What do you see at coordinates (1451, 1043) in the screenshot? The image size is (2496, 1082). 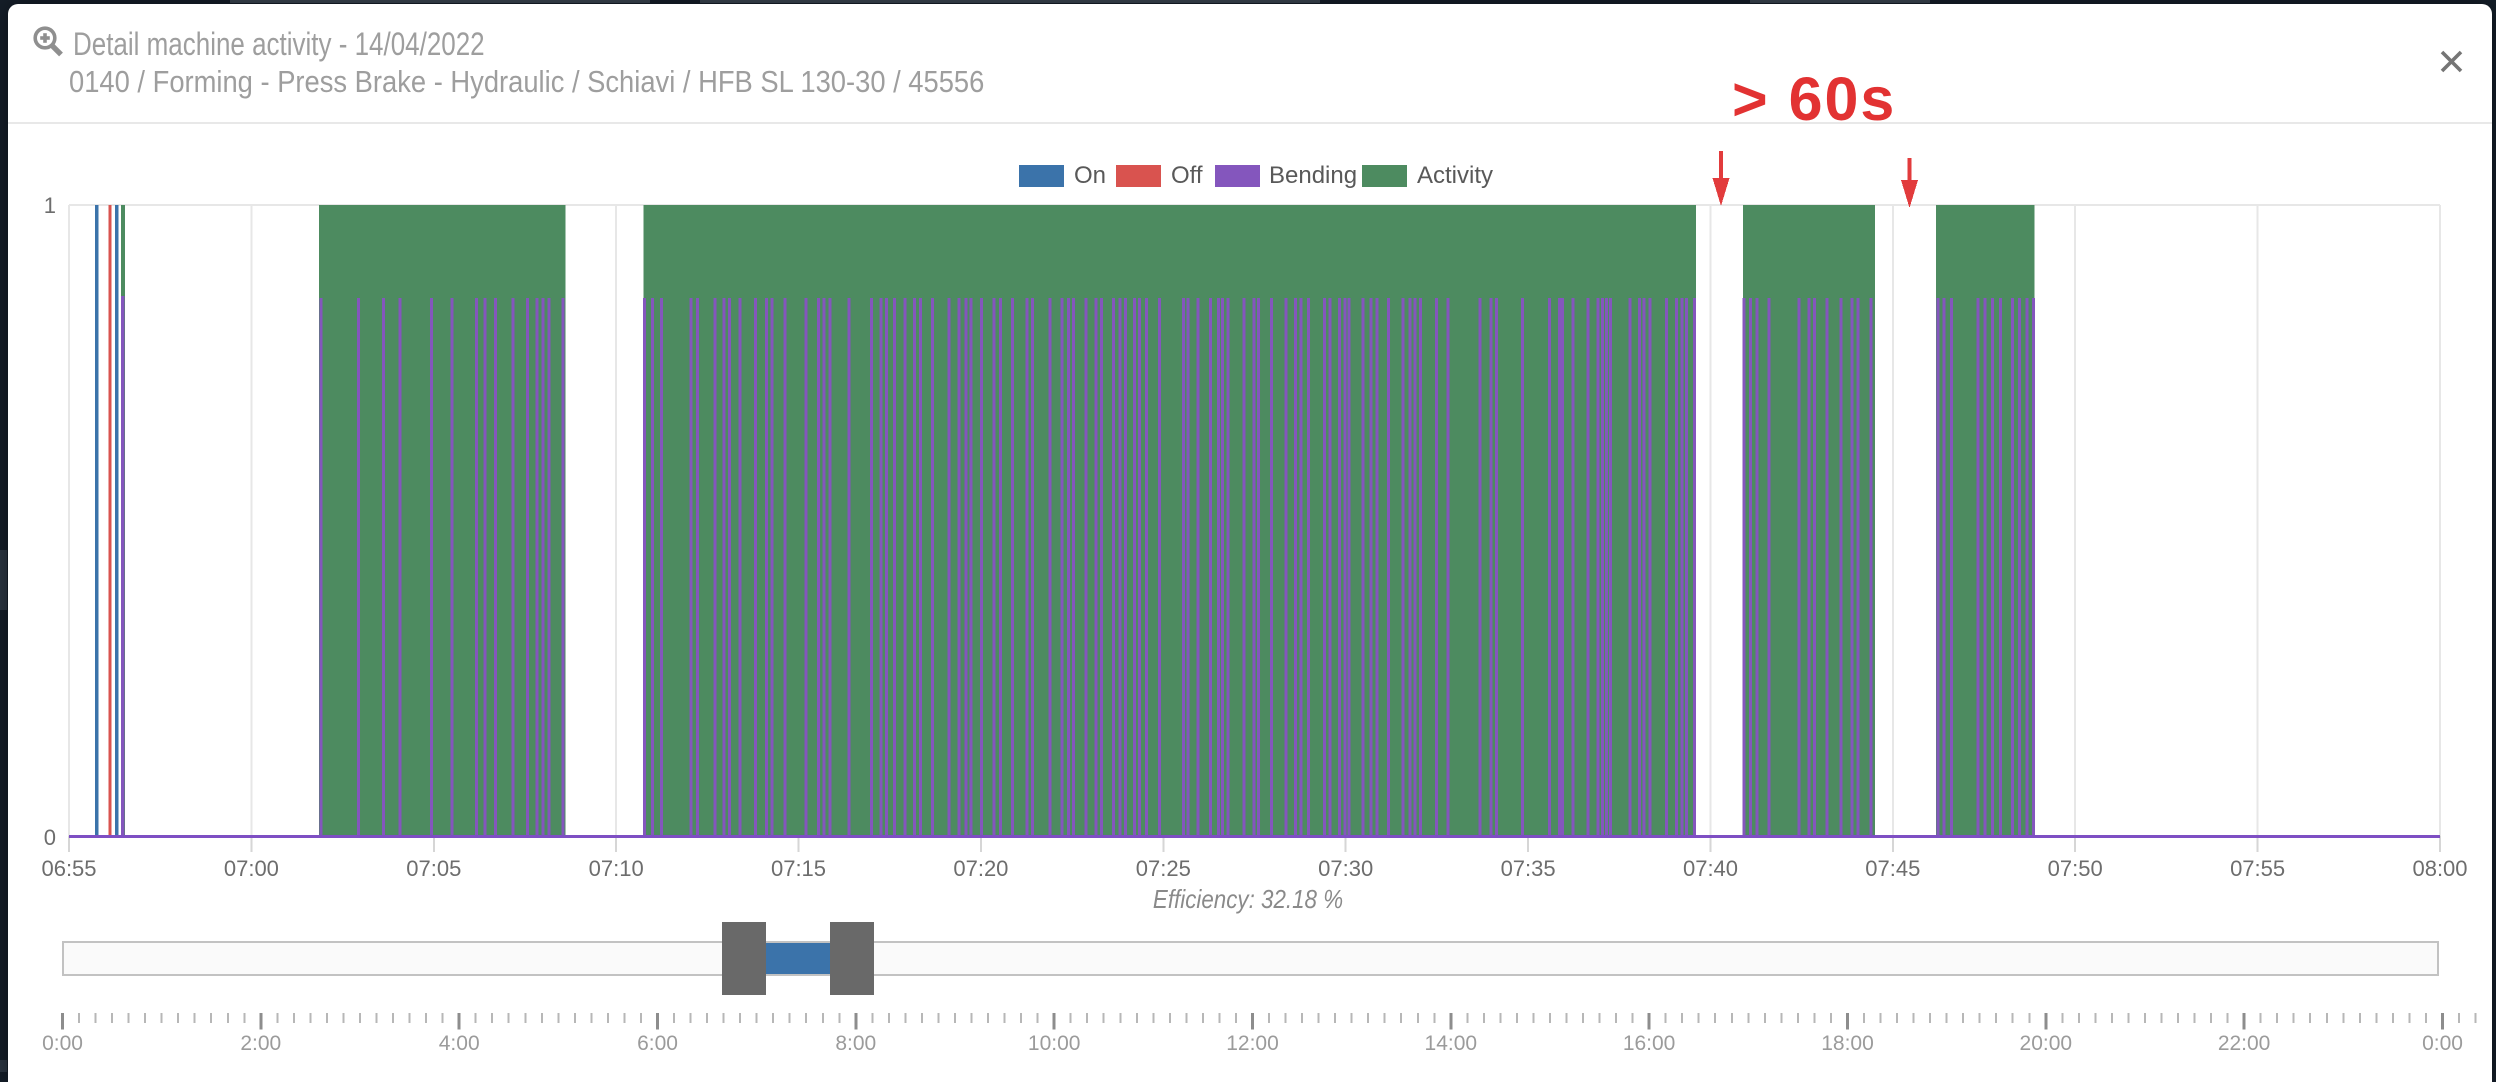 I see `svg-text: 14:00` at bounding box center [1451, 1043].